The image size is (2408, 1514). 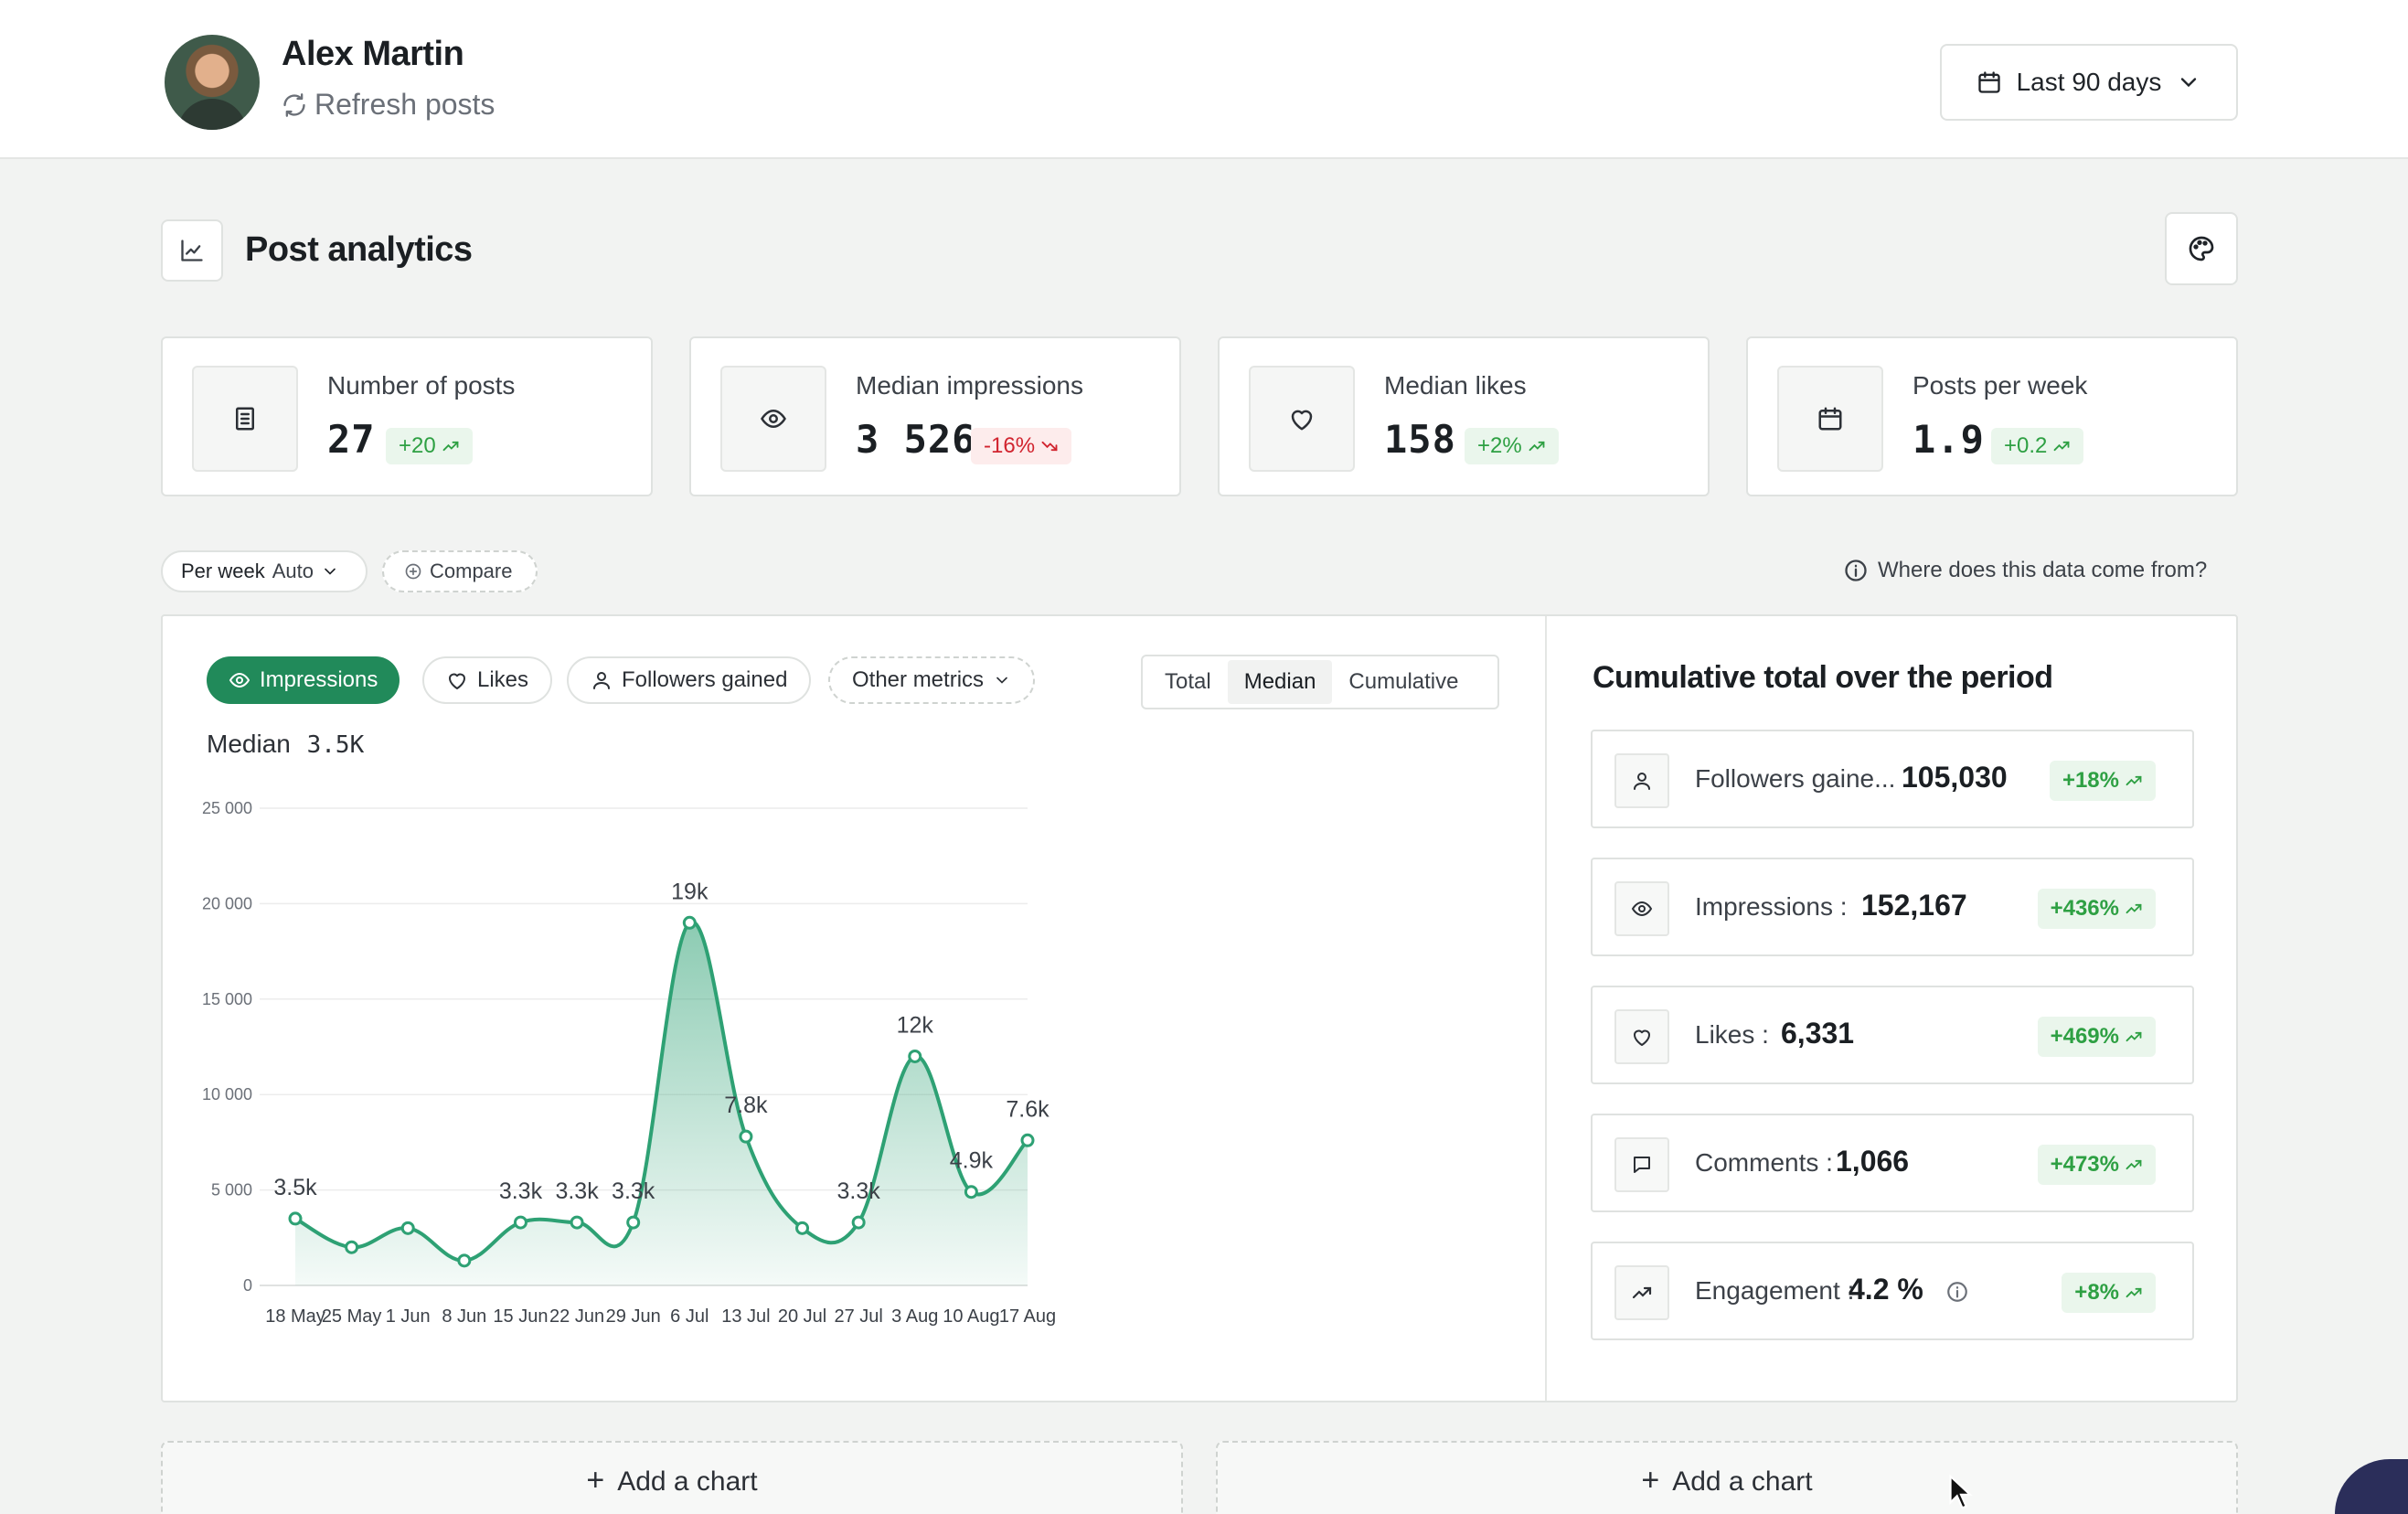 What do you see at coordinates (1775, 1290) in the screenshot?
I see `cumulative-label: Engagement :` at bounding box center [1775, 1290].